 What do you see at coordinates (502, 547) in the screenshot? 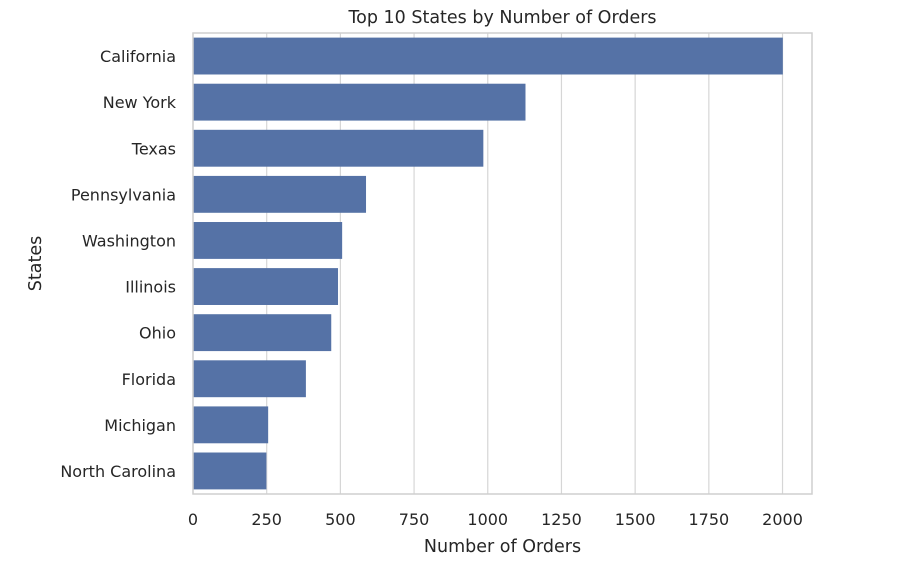
I see `x-axis-label: Number of Orders` at bounding box center [502, 547].